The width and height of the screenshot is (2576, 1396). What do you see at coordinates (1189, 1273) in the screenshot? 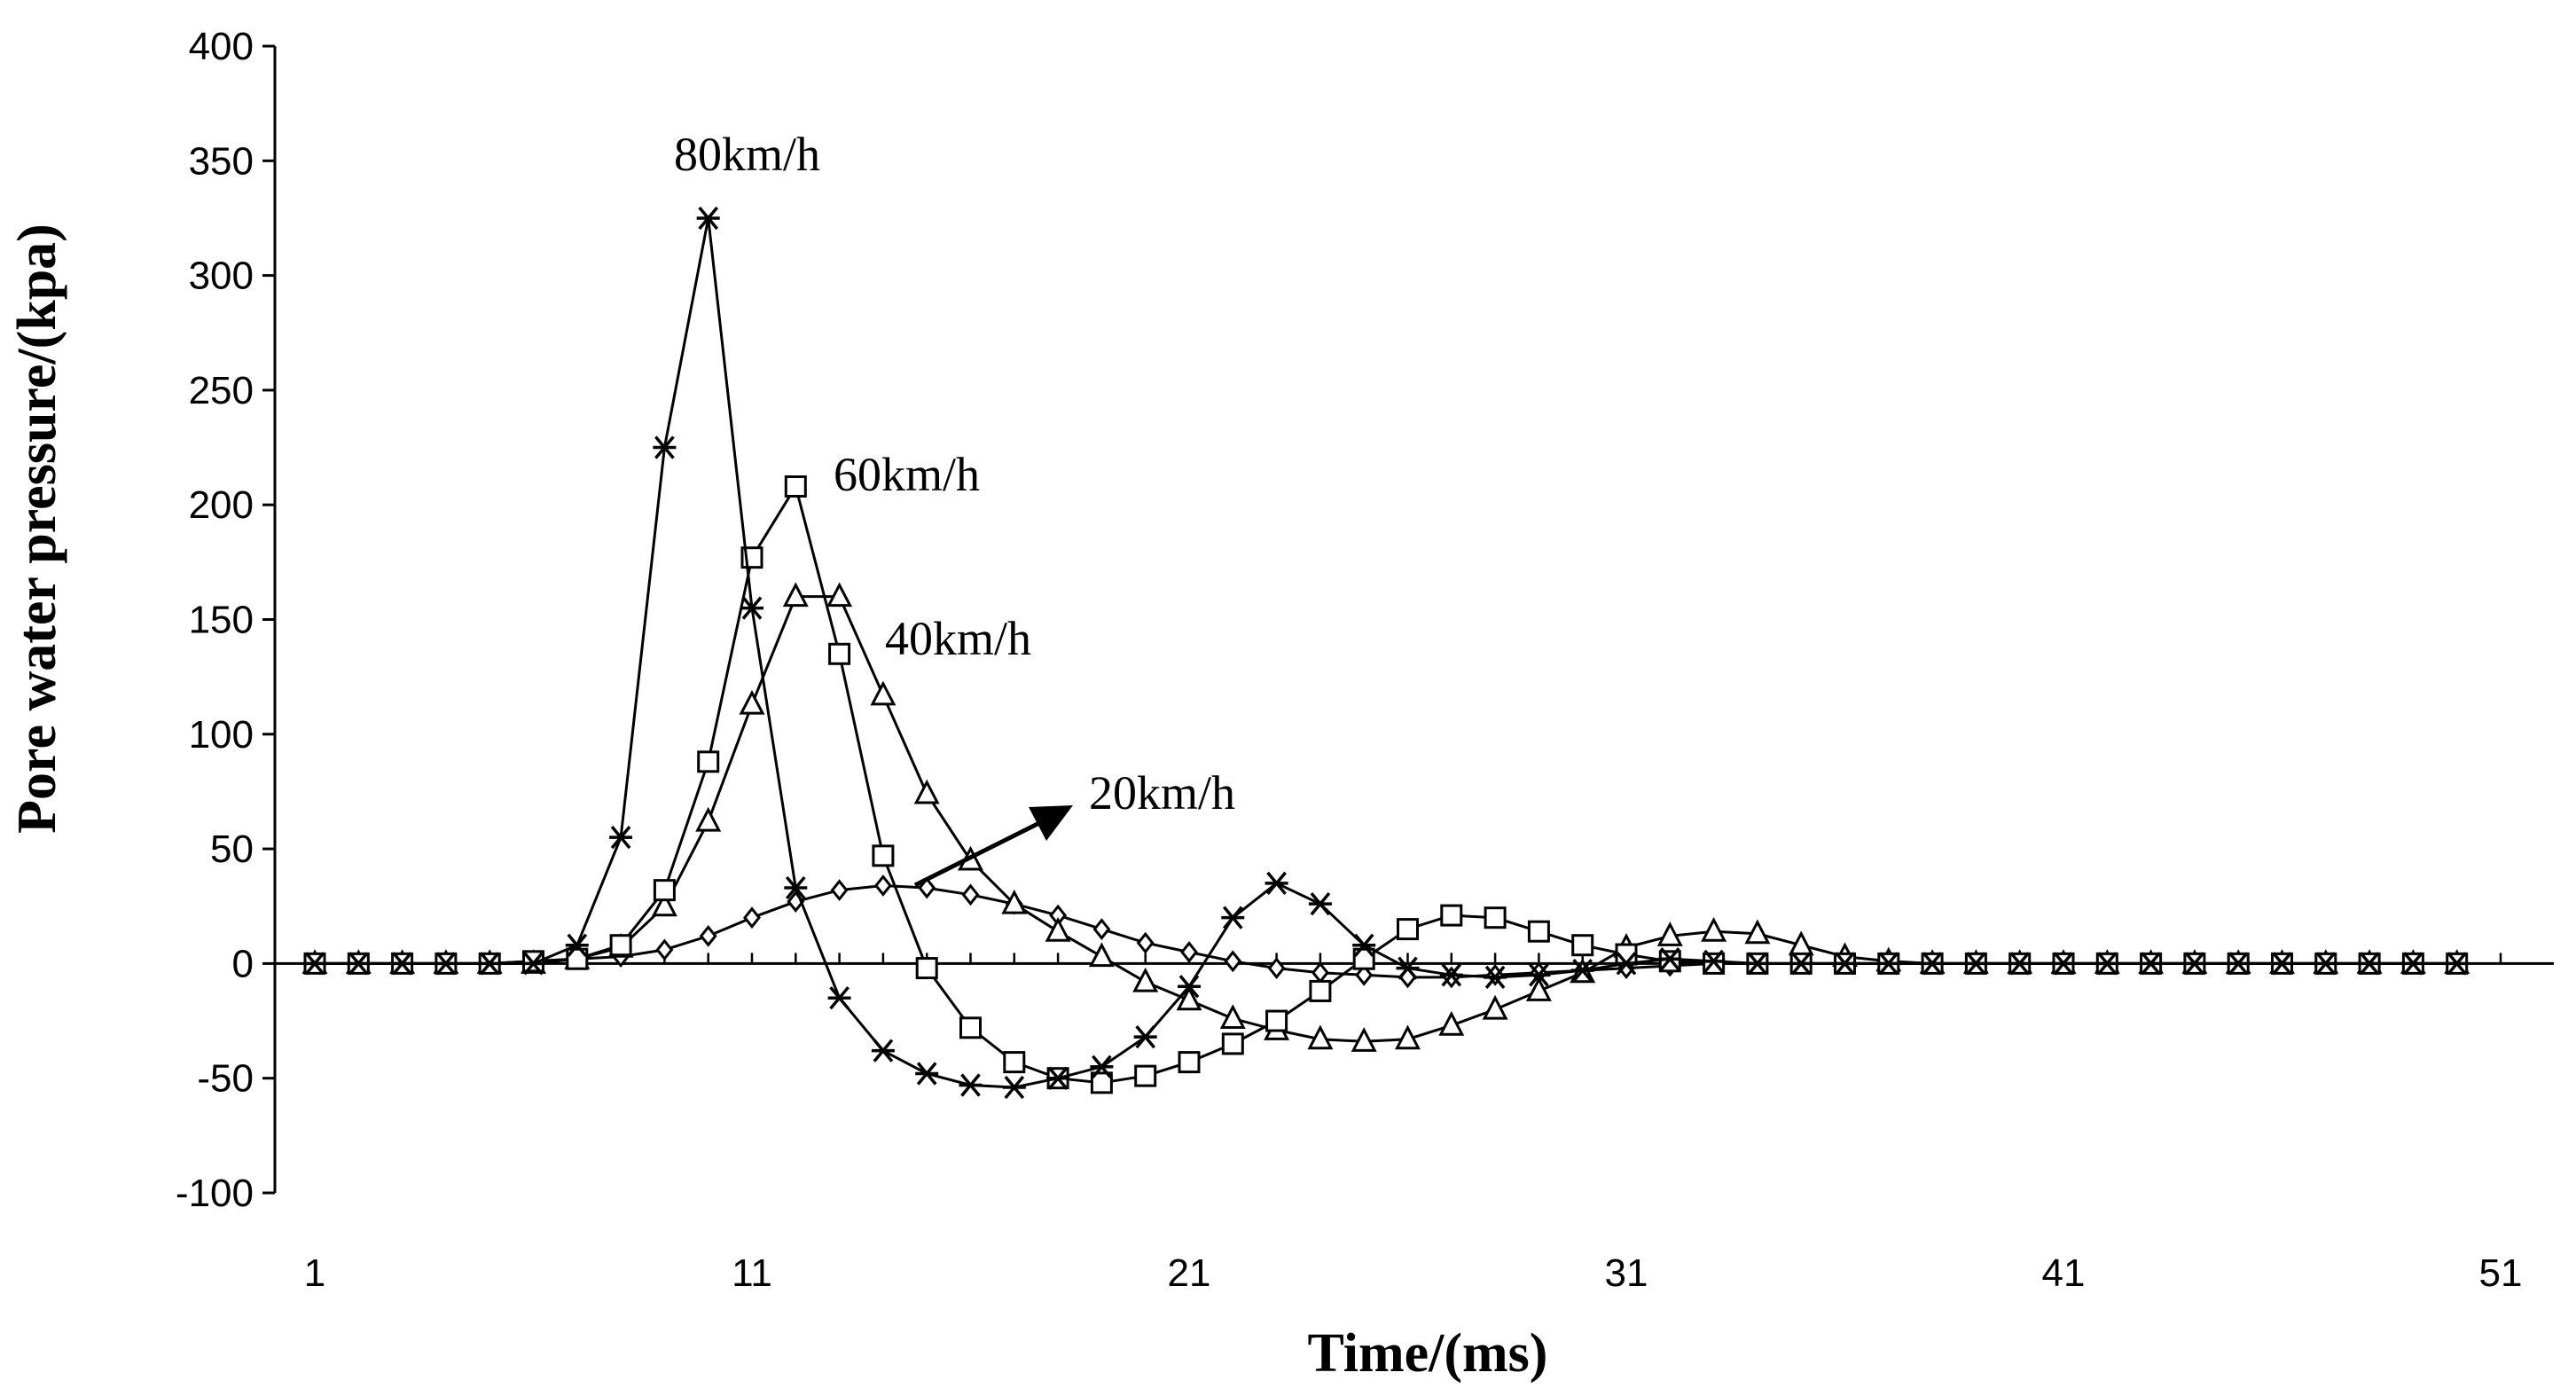
I see `x-tick-label: 21` at bounding box center [1189, 1273].